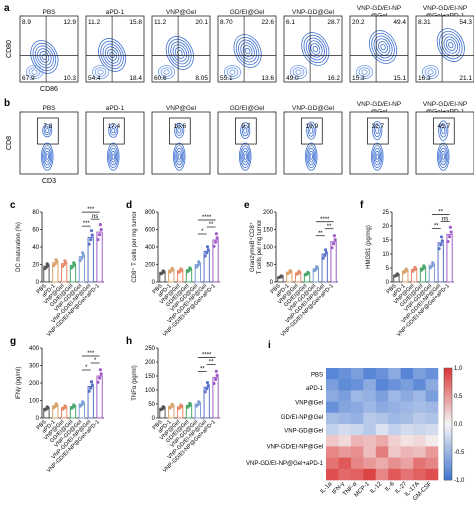 The image size is (474, 516). Describe the element at coordinates (362, 205) in the screenshot. I see `panel-letter: f` at that location.